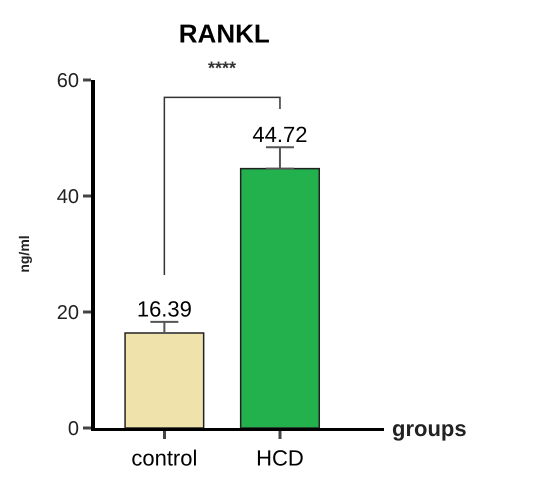  Describe the element at coordinates (164, 457) in the screenshot. I see `x-tick-label: control` at that location.